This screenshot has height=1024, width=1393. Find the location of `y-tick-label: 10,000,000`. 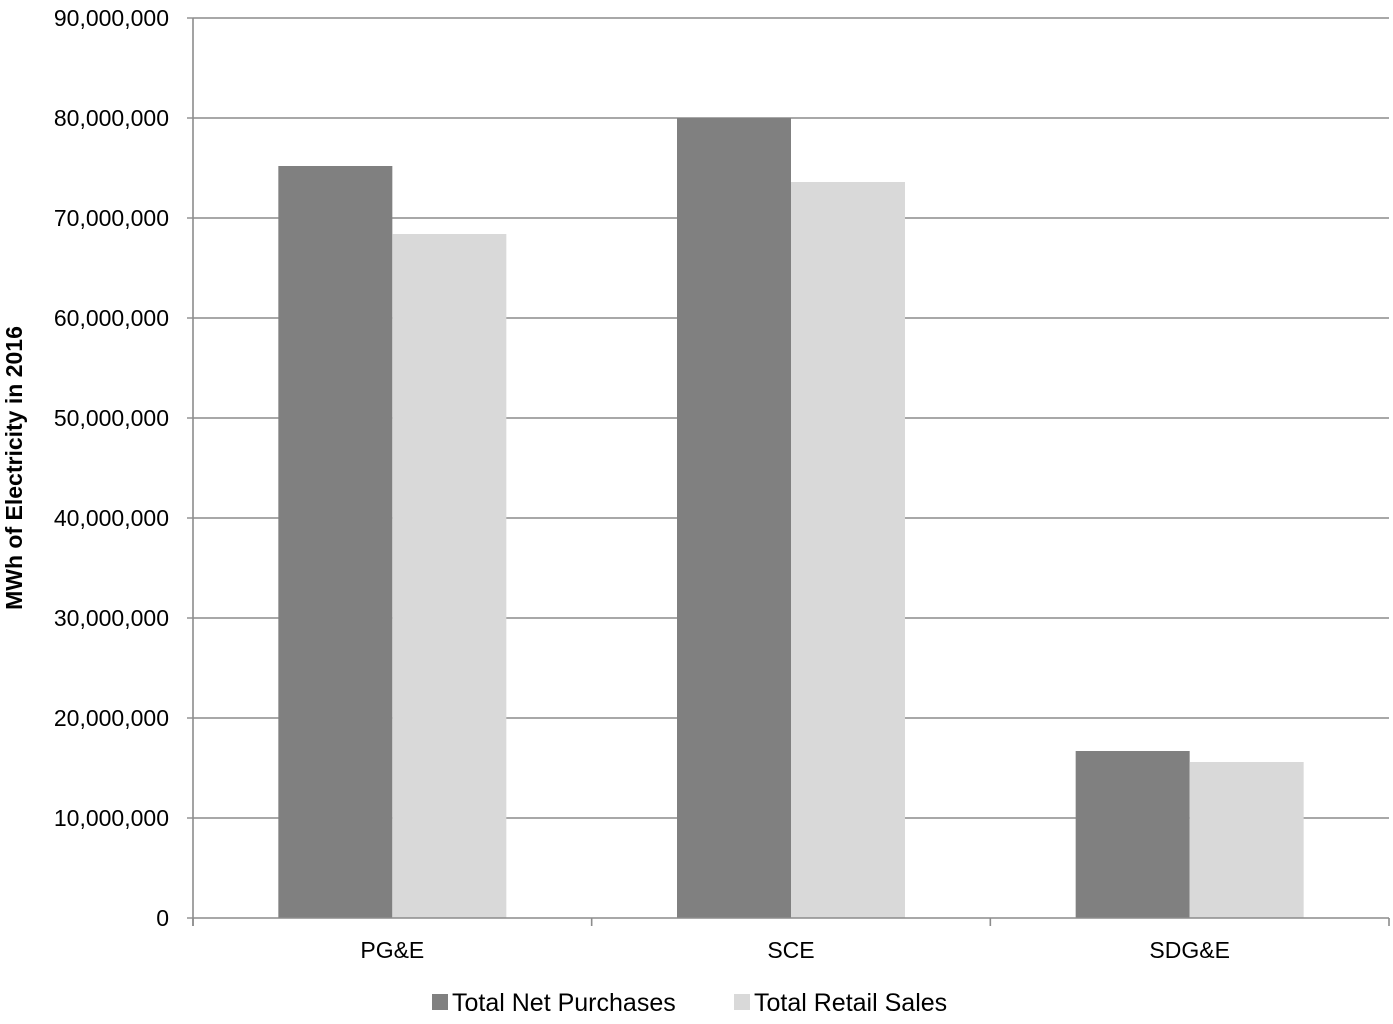

y-tick-label: 10,000,000 is located at coordinates (111, 818).